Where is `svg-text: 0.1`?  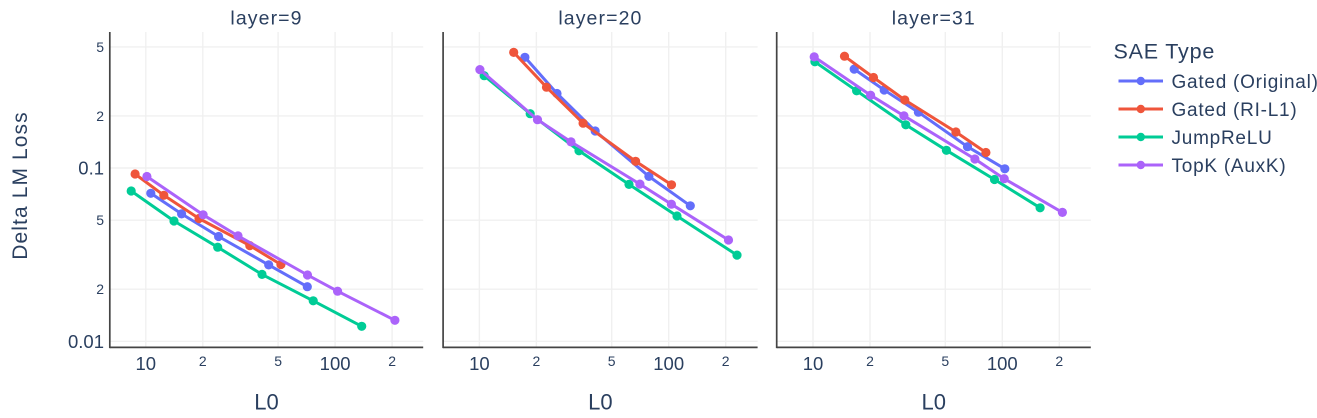
svg-text: 0.1 is located at coordinates (91, 168).